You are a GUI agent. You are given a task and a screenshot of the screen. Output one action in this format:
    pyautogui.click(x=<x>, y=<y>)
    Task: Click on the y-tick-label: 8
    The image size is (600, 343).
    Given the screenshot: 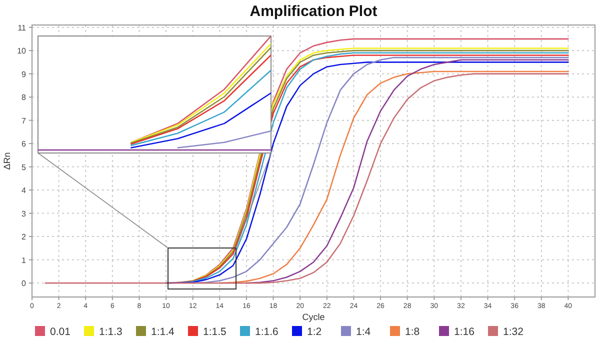 What is the action you would take?
    pyautogui.click(x=24, y=97)
    